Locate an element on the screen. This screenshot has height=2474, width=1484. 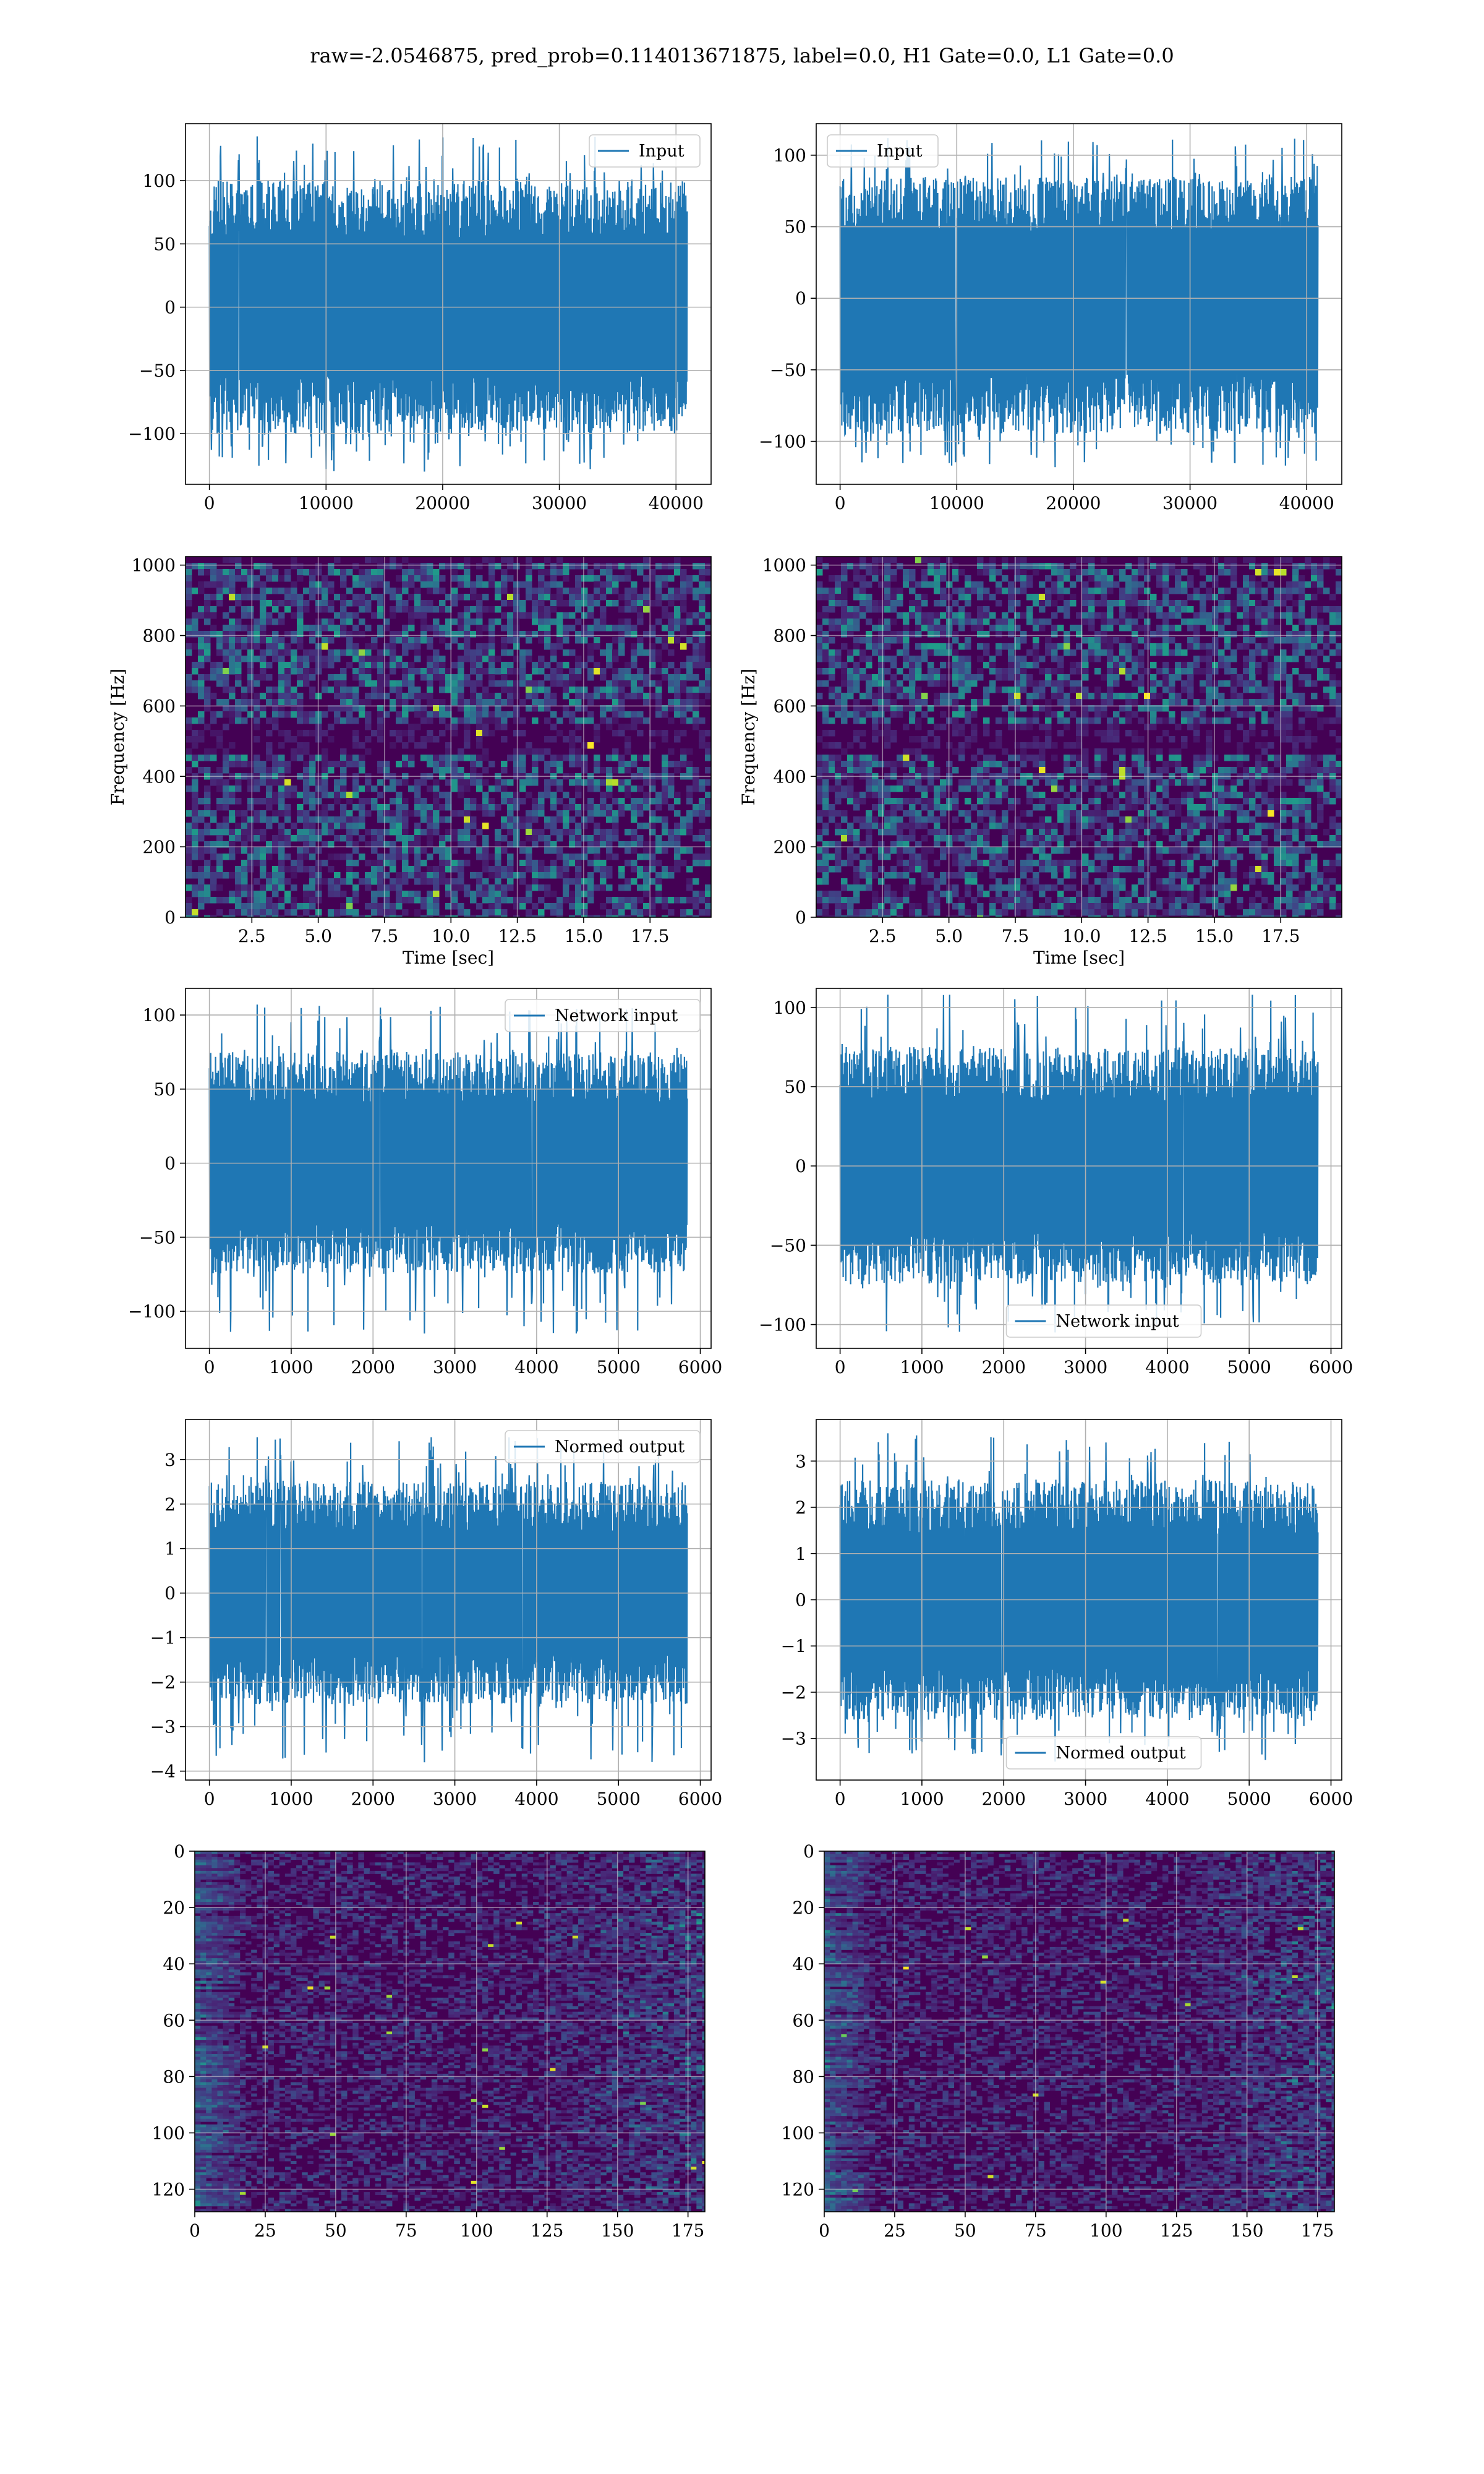
y-tick-label: 1 is located at coordinates (170, 1549).